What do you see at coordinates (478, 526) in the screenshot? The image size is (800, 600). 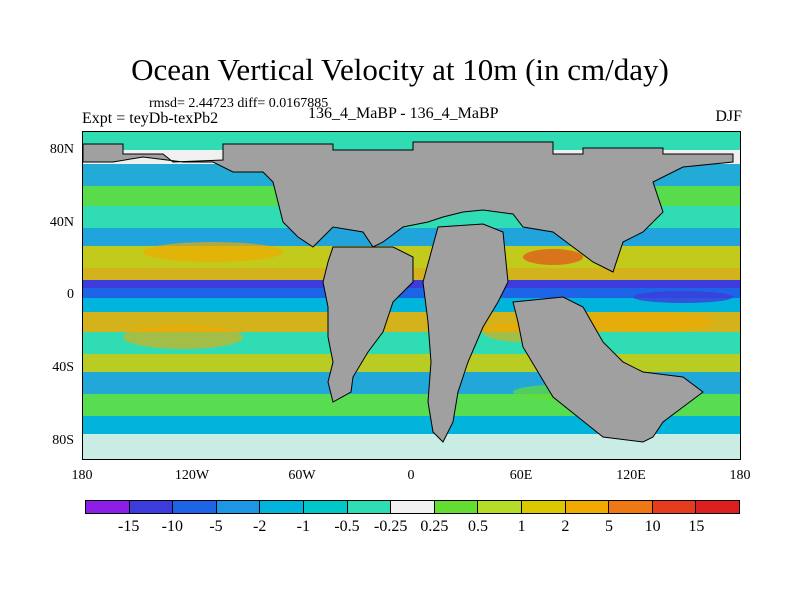 I see `colorbar-label: 0.5` at bounding box center [478, 526].